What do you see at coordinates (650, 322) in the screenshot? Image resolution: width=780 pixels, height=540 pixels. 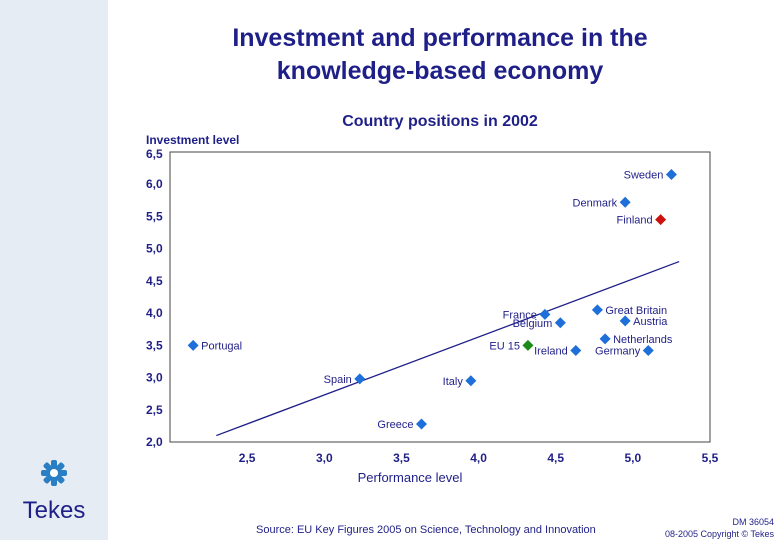 I see `data-label: Austria` at bounding box center [650, 322].